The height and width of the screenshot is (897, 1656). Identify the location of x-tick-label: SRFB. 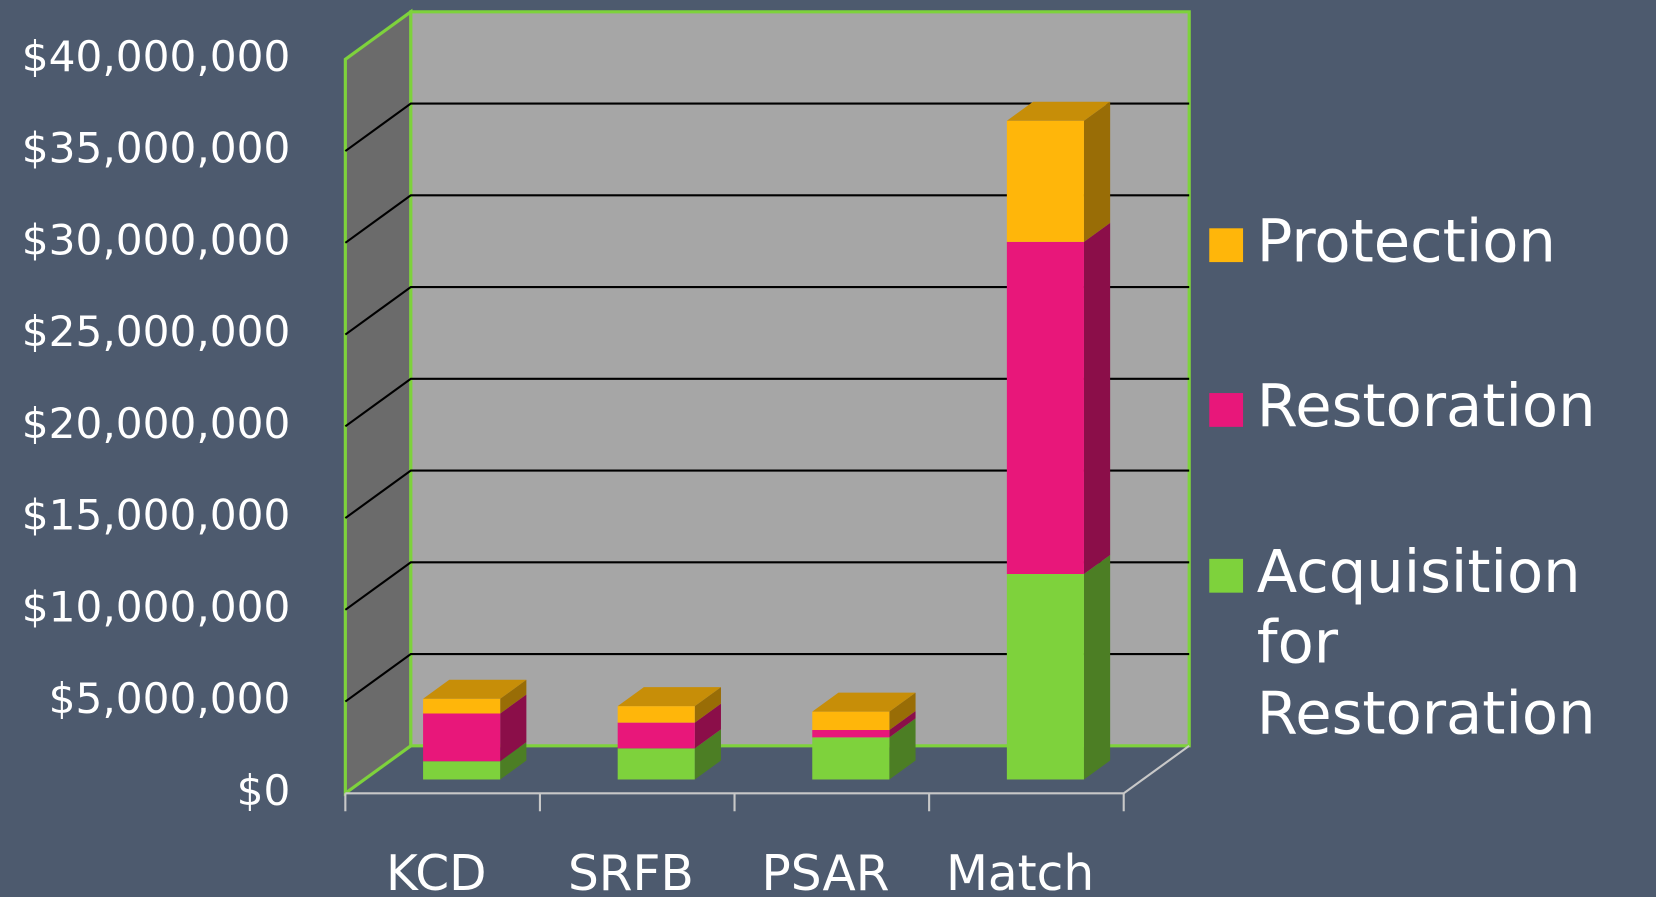
(631, 871).